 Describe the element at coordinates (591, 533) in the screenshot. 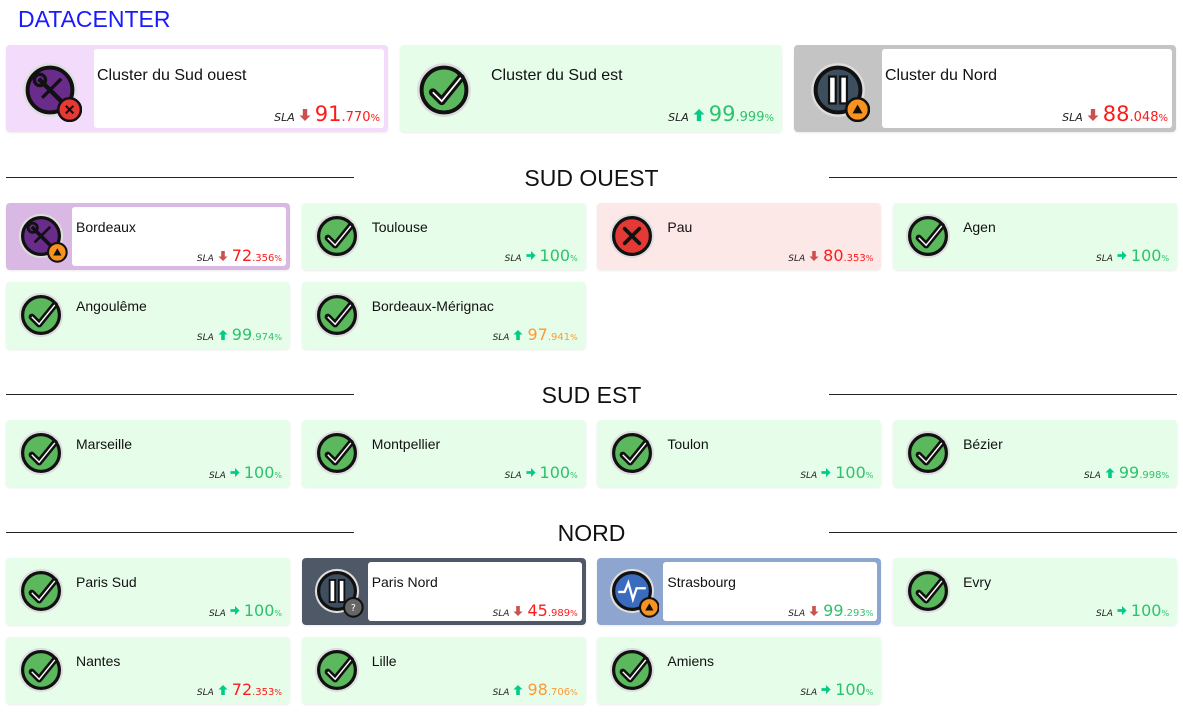

I see `section-title: NORD` at that location.